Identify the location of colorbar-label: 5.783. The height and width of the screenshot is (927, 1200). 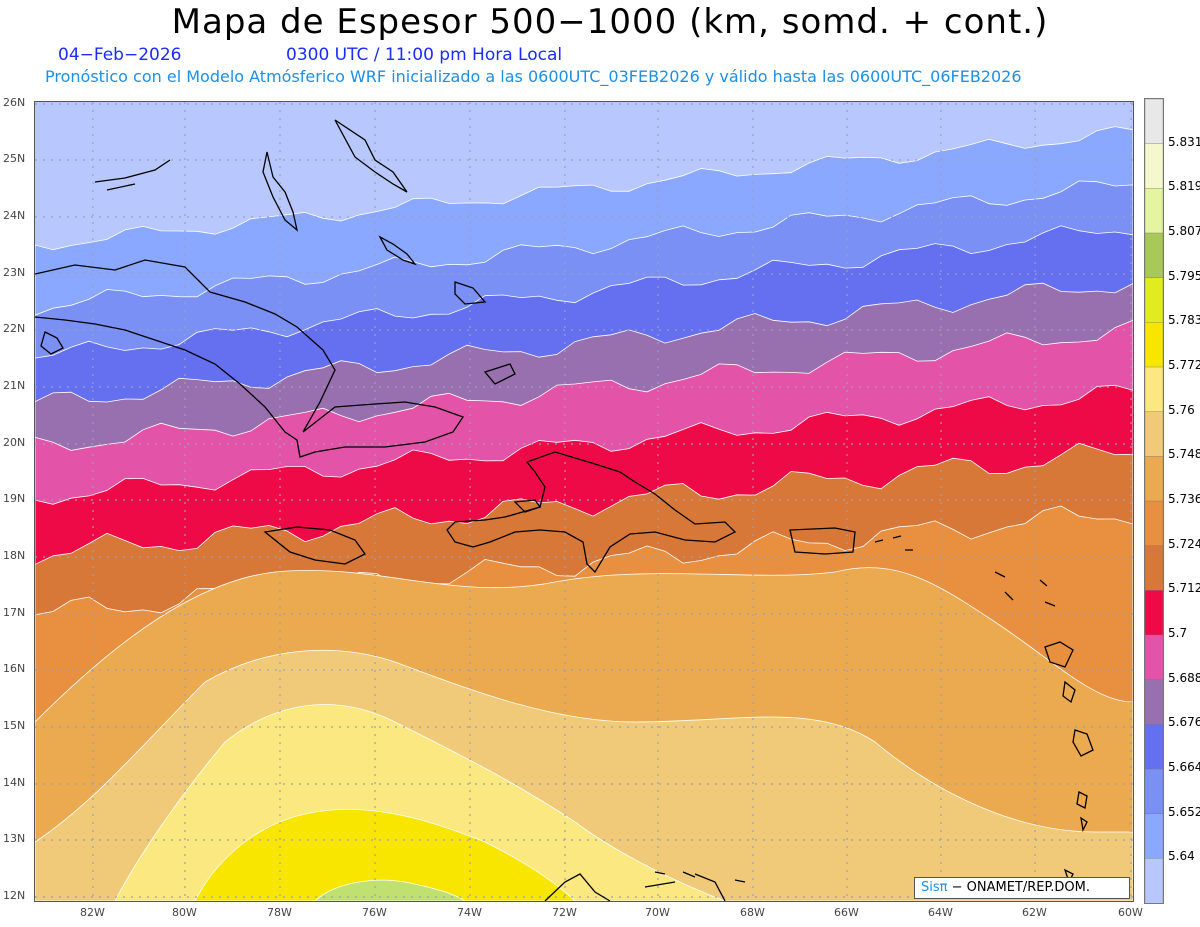
(1184, 320).